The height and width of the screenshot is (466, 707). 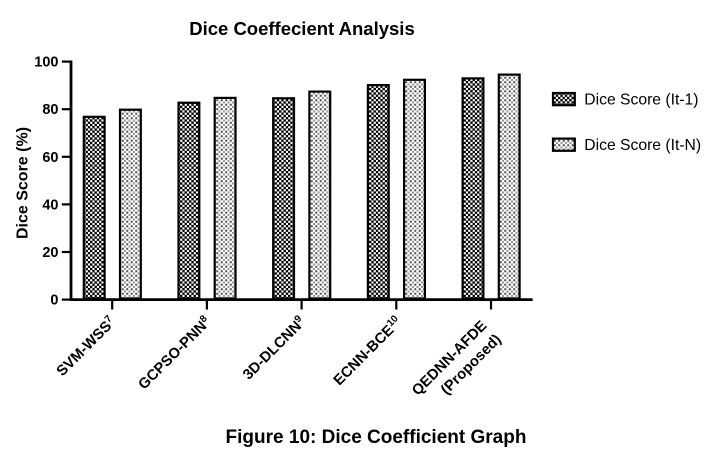 I want to click on svg-text: Dice Score (%), so click(x=22, y=183).